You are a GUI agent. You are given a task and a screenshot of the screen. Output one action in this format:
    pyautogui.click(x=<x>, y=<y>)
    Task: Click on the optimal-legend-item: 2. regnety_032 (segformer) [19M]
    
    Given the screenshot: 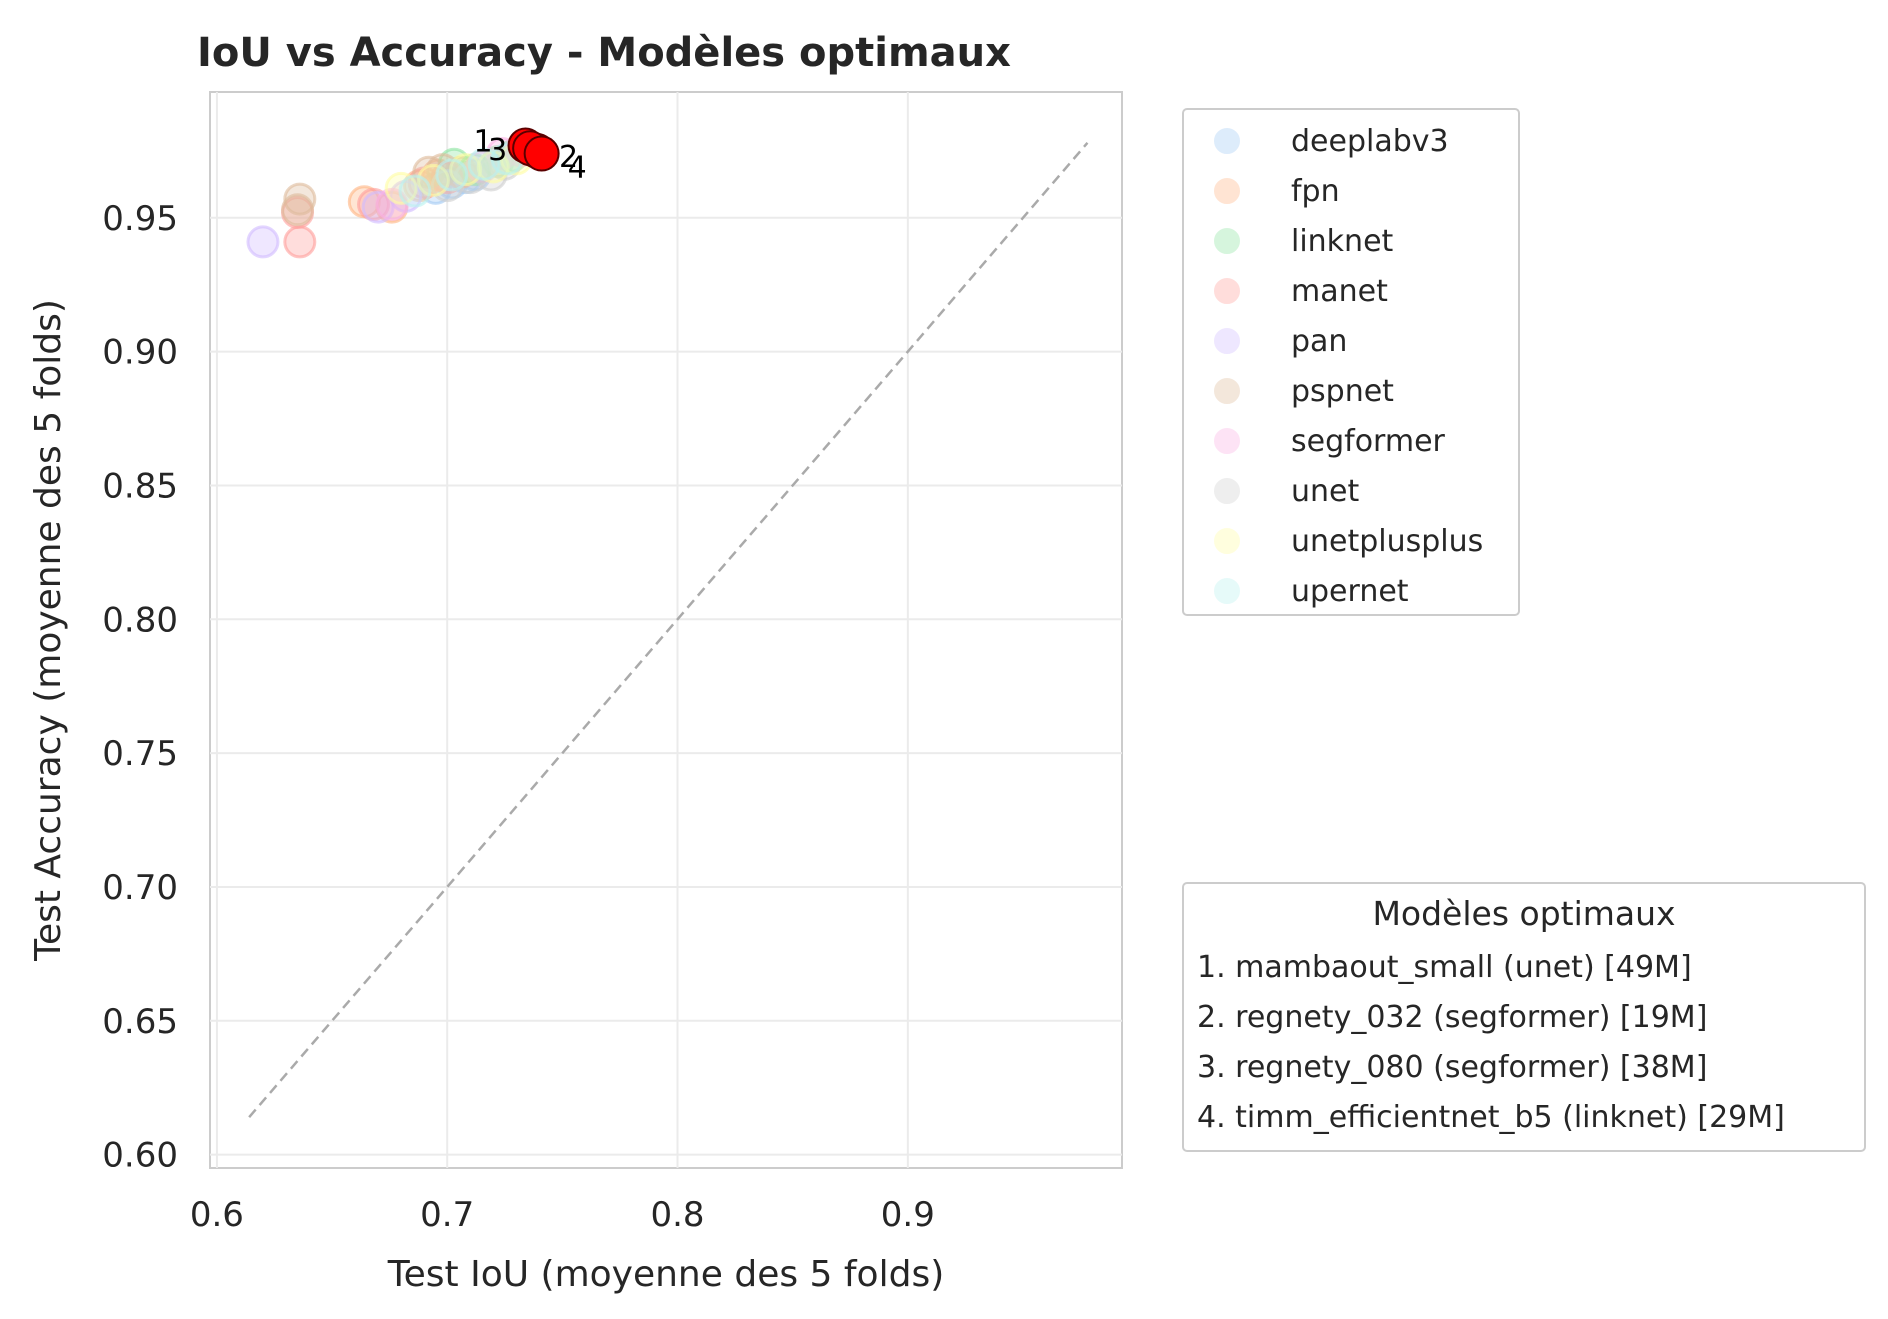 What is the action you would take?
    pyautogui.click(x=1452, y=1017)
    